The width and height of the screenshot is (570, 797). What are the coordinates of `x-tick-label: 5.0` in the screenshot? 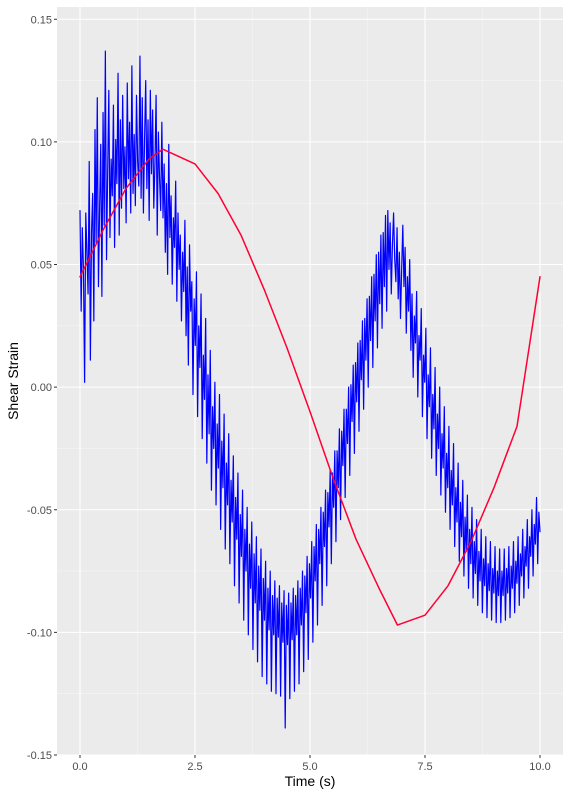 It's located at (309, 767).